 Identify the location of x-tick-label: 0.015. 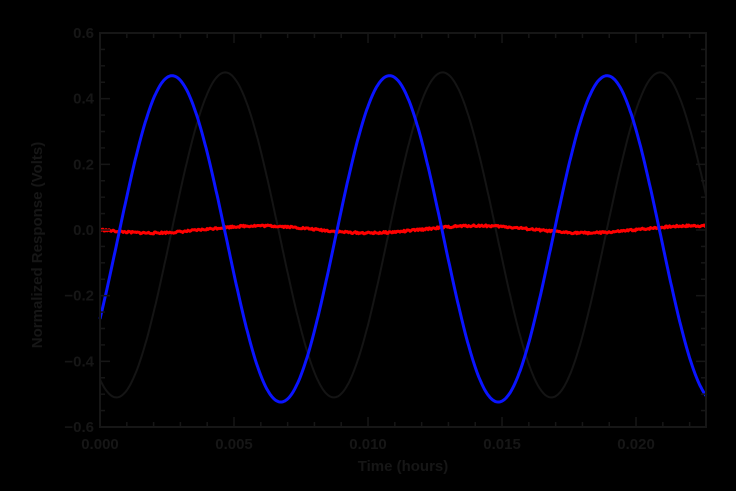
(502, 444).